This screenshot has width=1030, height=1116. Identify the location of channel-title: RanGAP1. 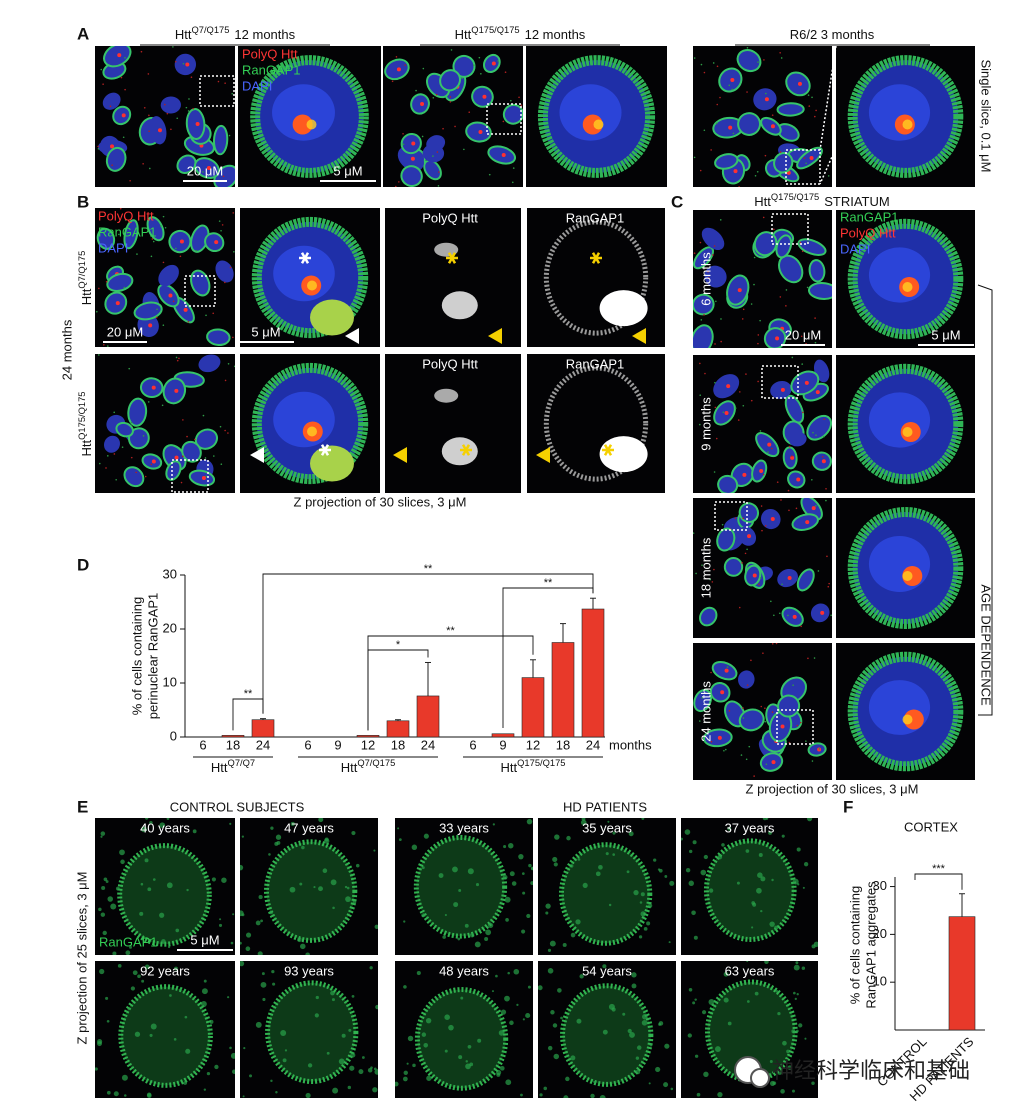
(595, 217).